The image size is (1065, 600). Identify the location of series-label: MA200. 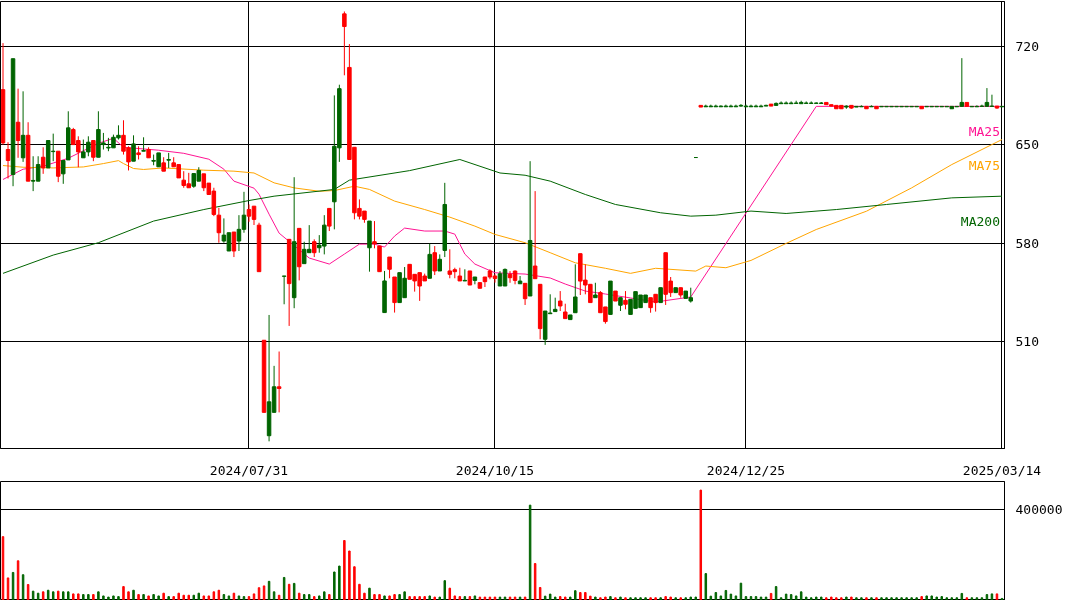
(980, 222).